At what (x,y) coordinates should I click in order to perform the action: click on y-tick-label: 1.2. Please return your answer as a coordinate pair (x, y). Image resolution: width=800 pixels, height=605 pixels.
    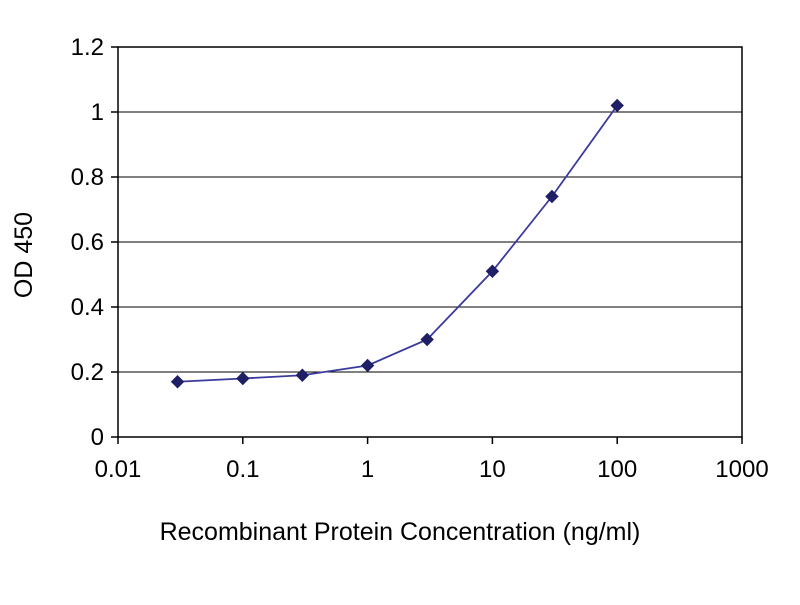
    Looking at the image, I should click on (87, 47).